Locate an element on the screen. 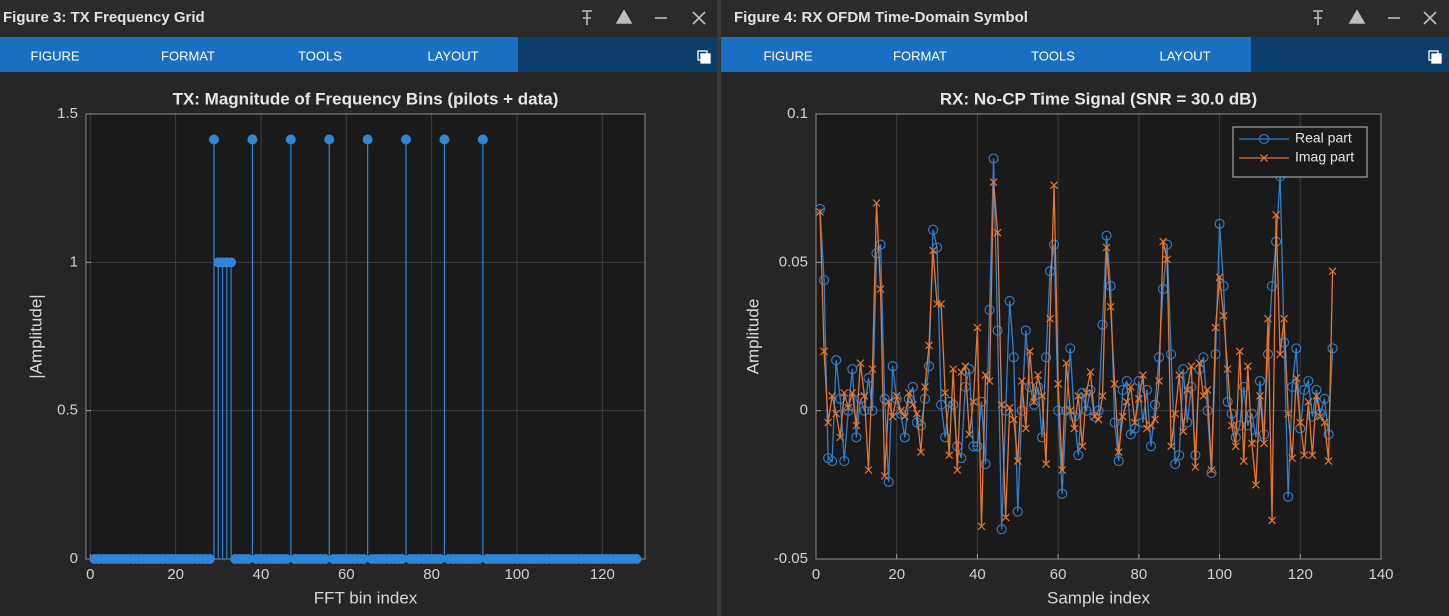 The image size is (1449, 616). legend-box is located at coordinates (1300, 152).